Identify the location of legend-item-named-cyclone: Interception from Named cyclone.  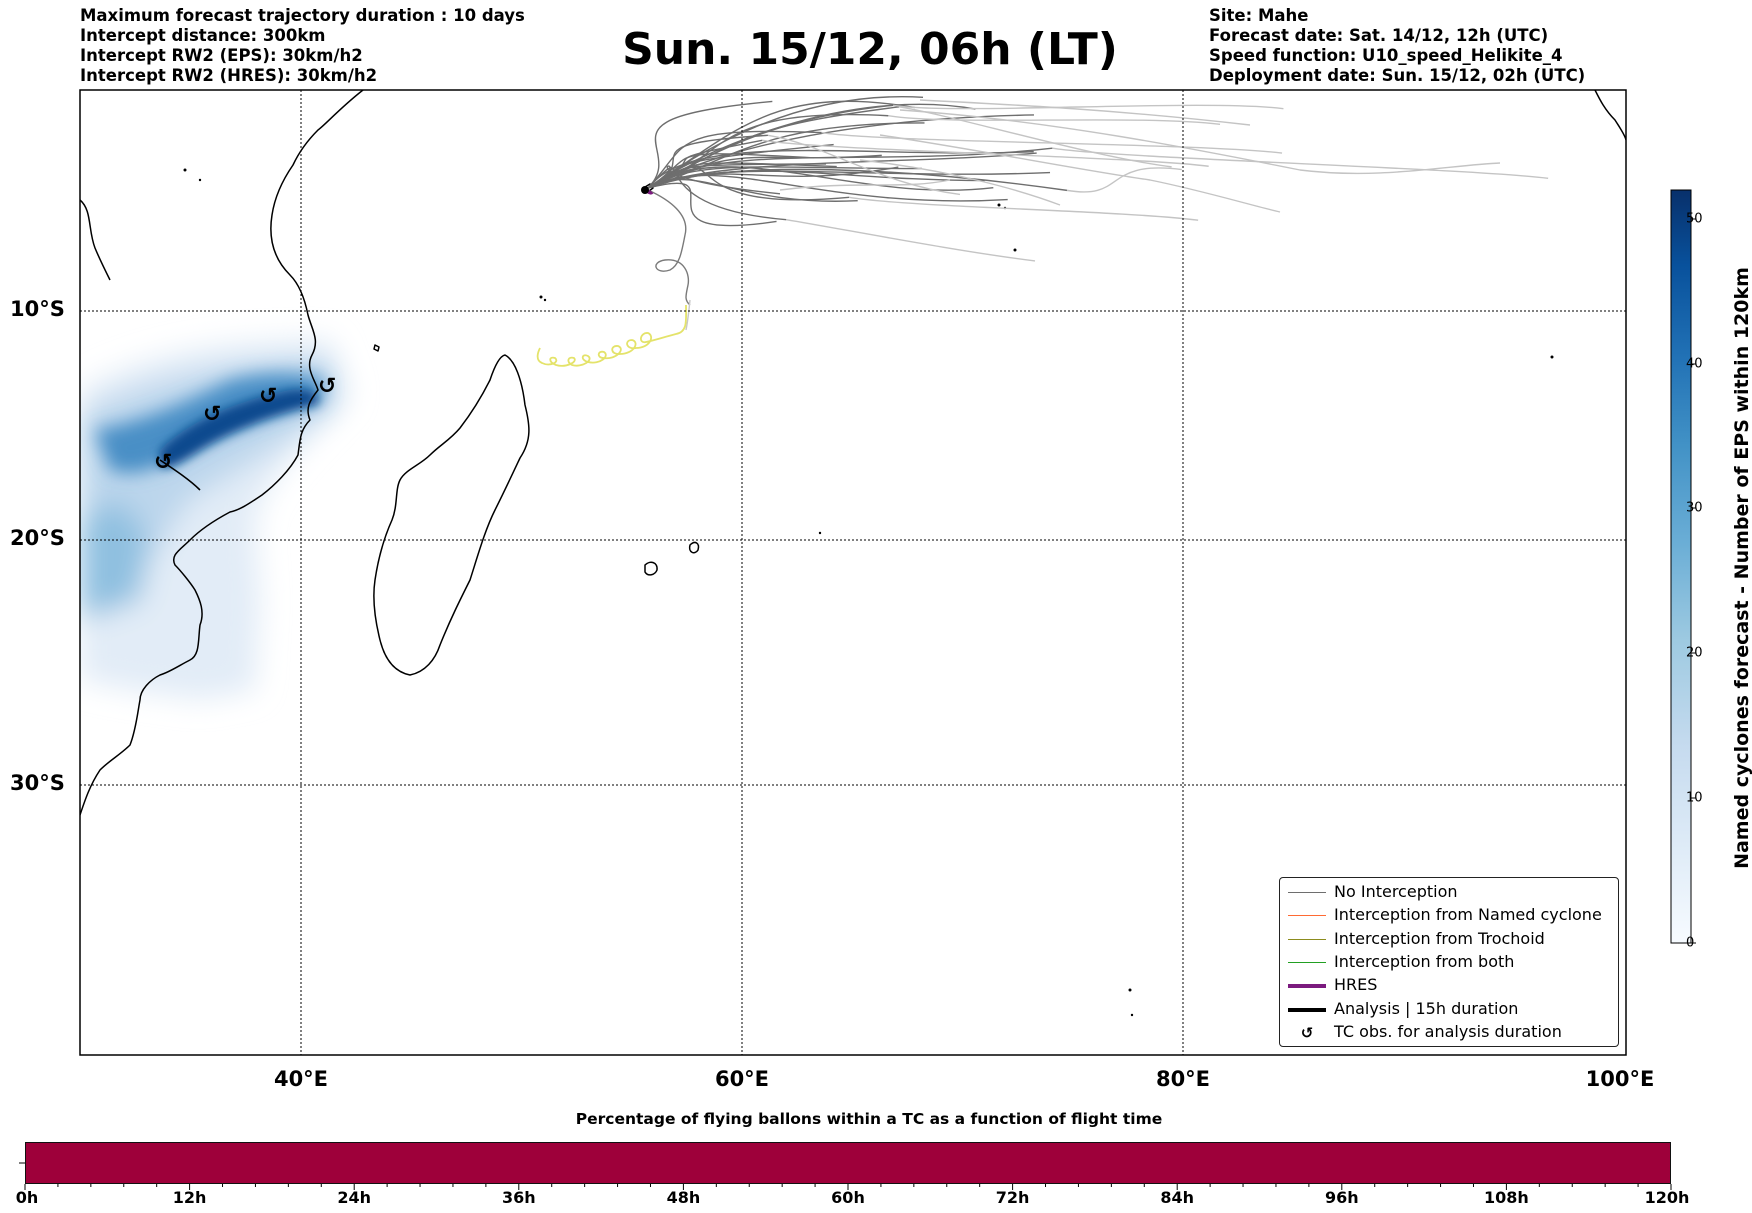
(1449, 916).